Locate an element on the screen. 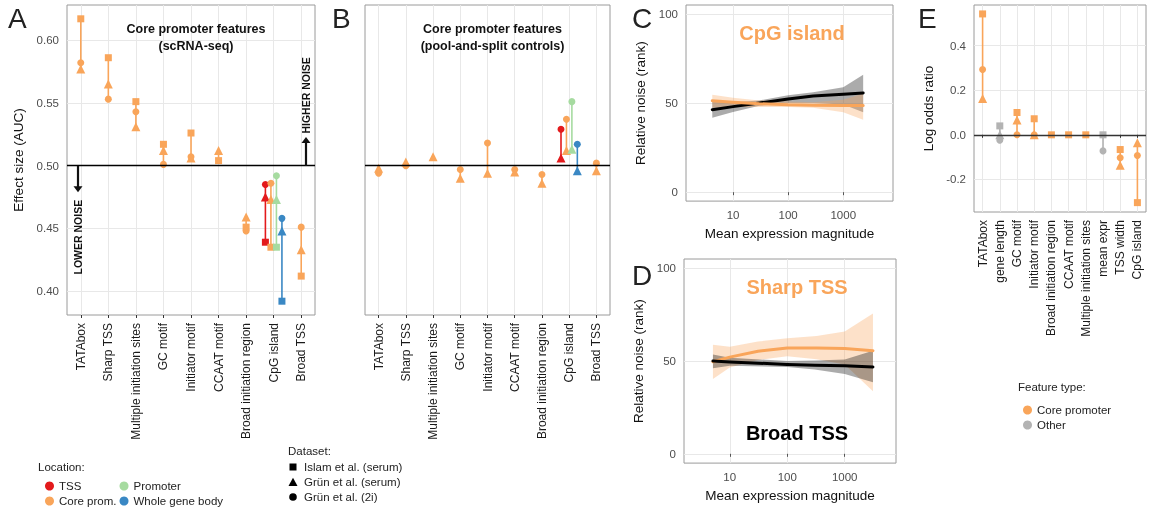 The height and width of the screenshot is (507, 1149). y-tick-label: -0.2 is located at coordinates (956, 179).